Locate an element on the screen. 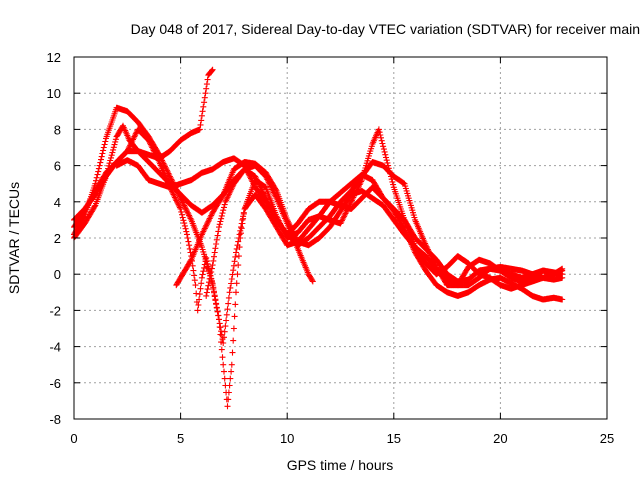 This screenshot has height=480, width=640. x-tick-label: 15 is located at coordinates (394, 438).